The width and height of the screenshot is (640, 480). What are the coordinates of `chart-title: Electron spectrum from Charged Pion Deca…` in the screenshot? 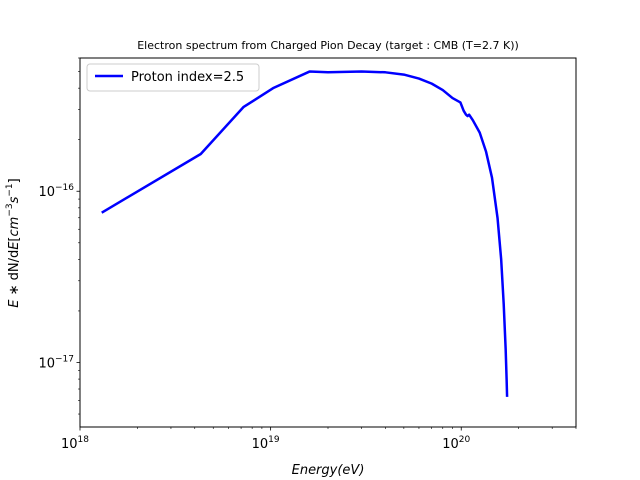 It's located at (328, 45).